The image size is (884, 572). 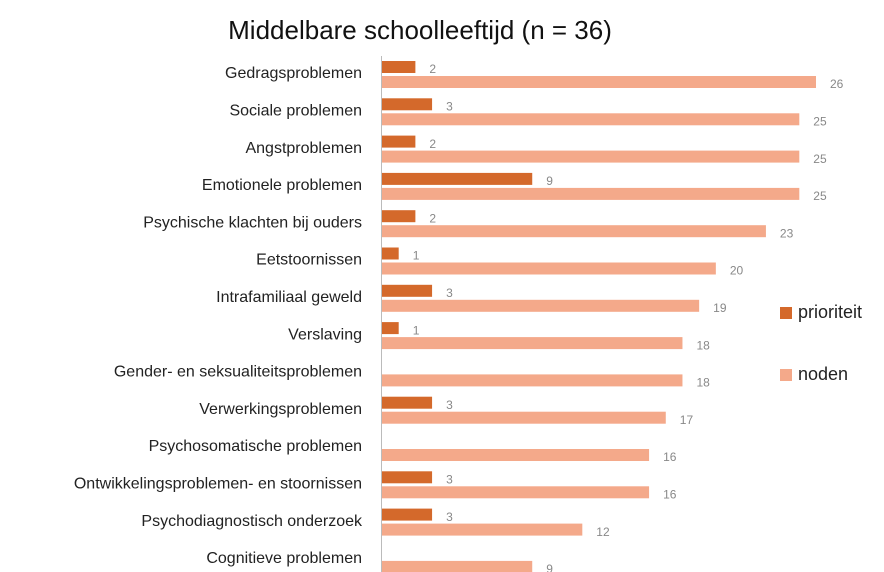 What do you see at coordinates (252, 521) in the screenshot?
I see `category-label: Psychodiagnostisch onderzoek` at bounding box center [252, 521].